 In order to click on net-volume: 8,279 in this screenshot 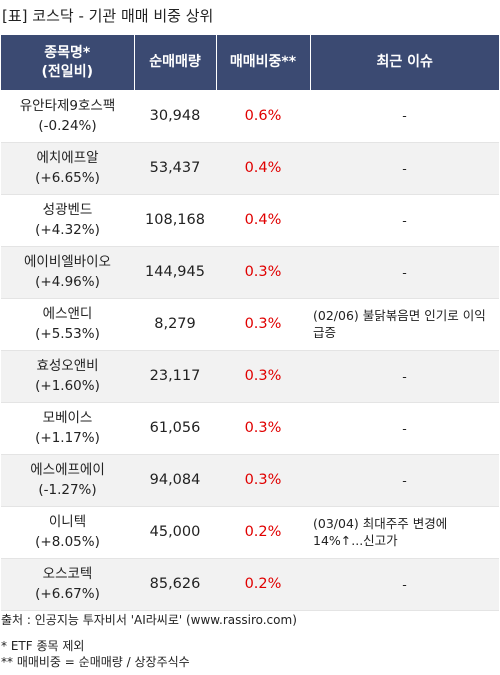, I will do `click(175, 324)`.